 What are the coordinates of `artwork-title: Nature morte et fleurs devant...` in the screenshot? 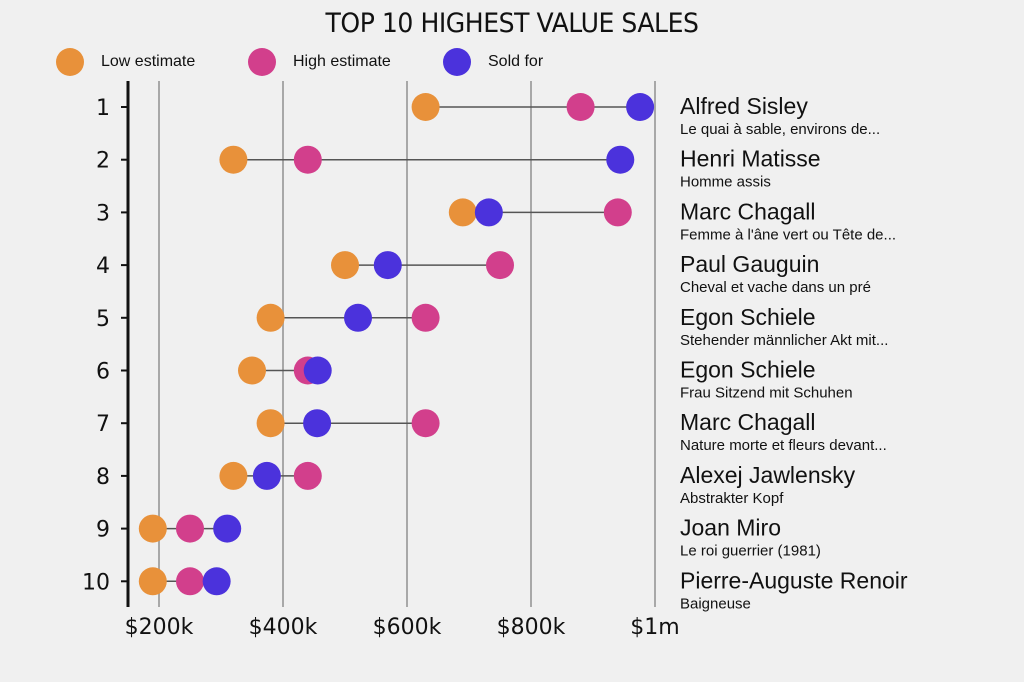 It's located at (783, 445).